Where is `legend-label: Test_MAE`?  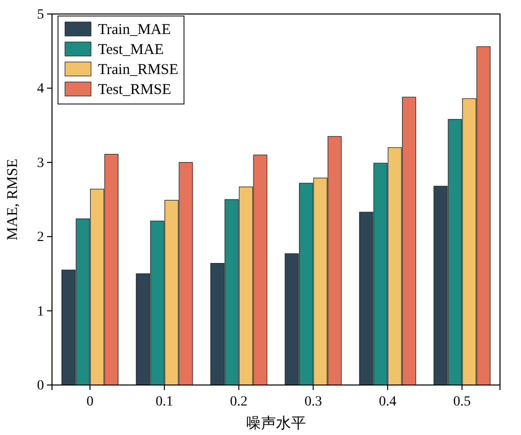
legend-label: Test_MAE is located at coordinates (131, 50).